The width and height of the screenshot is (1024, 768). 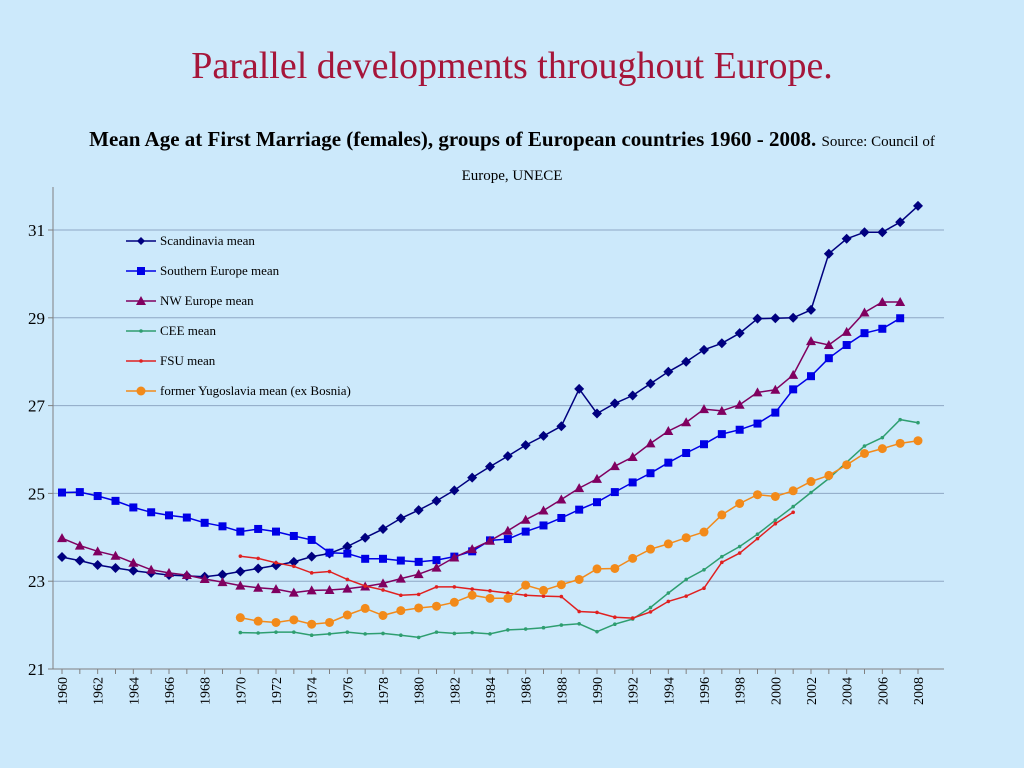 I want to click on x-tick-label: 1964, so click(x=134, y=691).